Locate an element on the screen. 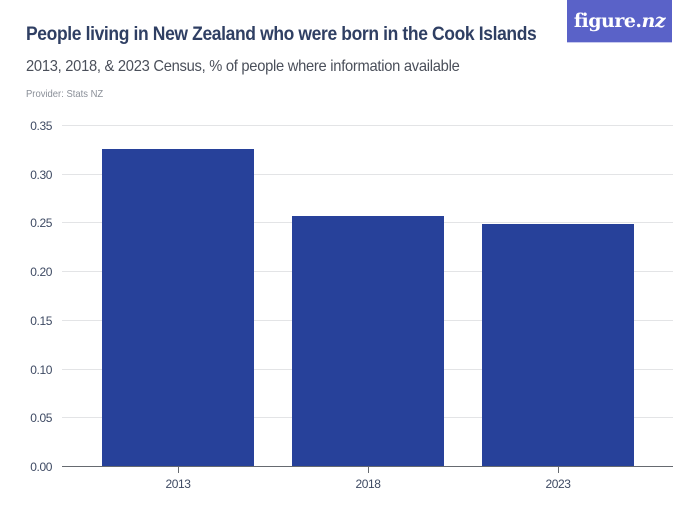  x-tick-label: 2018 is located at coordinates (368, 484).